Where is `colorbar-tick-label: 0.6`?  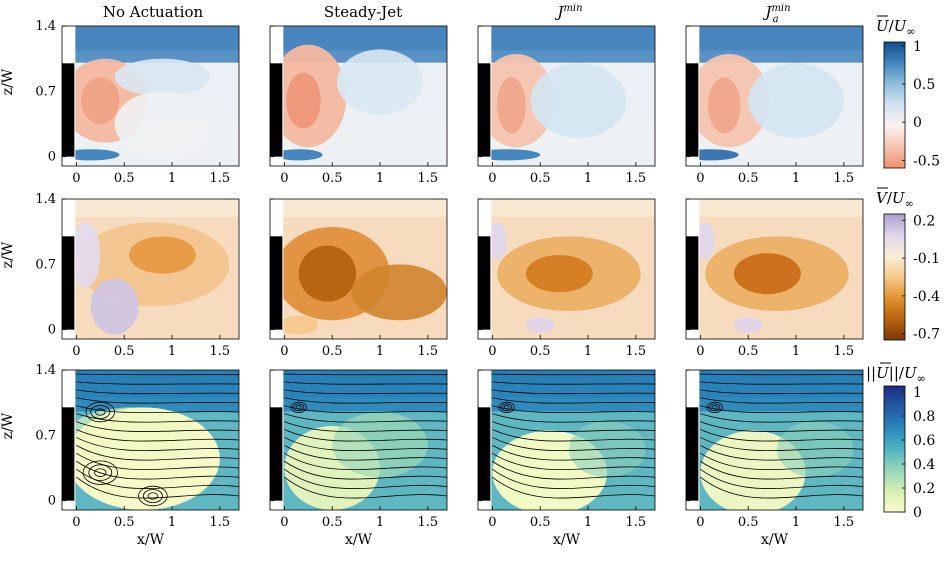 colorbar-tick-label: 0.6 is located at coordinates (924, 441).